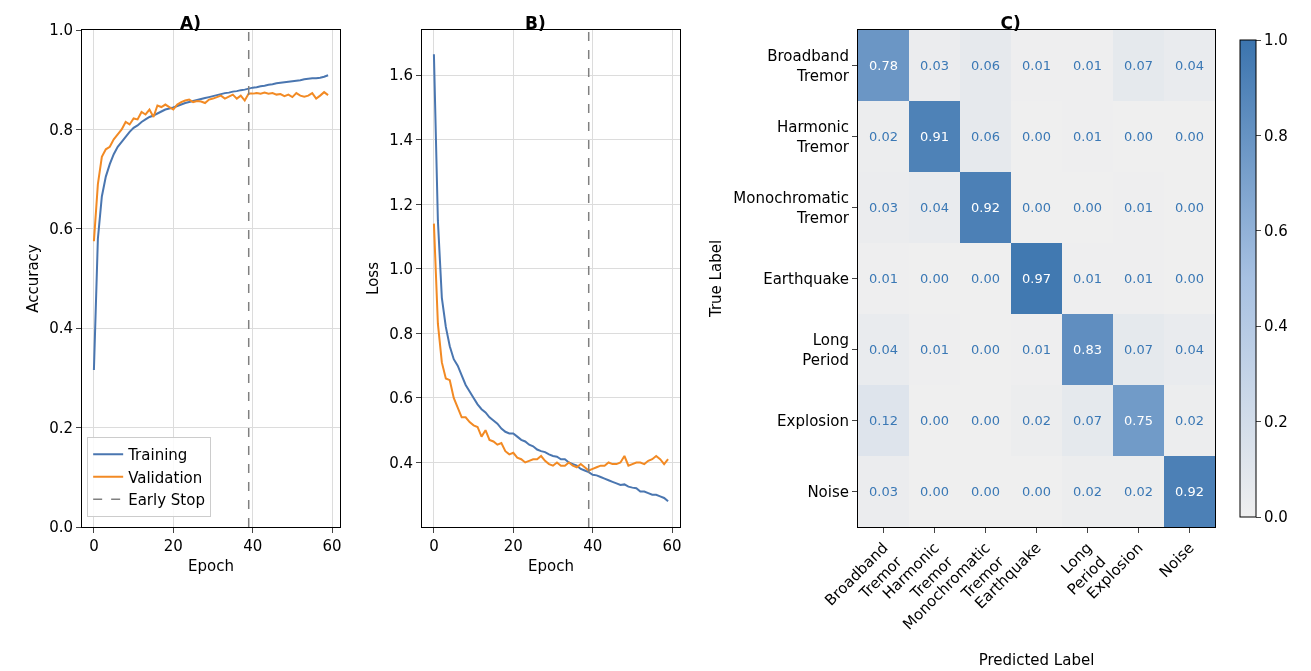 This screenshot has width=1311, height=671. Describe the element at coordinates (165, 477) in the screenshot. I see `legend-label: Validation` at that location.